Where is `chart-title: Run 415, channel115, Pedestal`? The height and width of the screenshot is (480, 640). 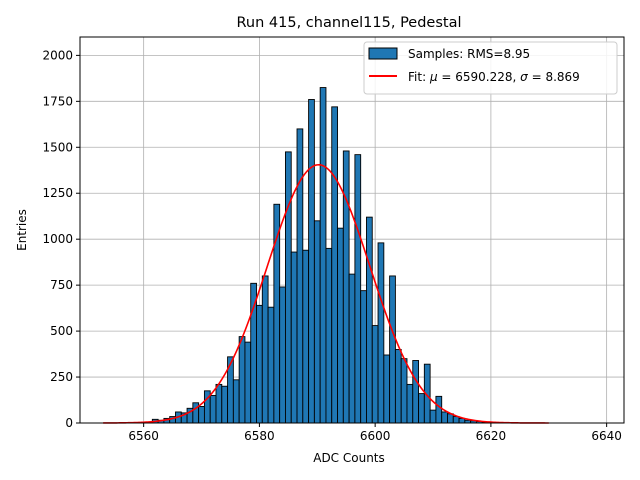
chart-title: Run 415, channel115, Pedestal is located at coordinates (348, 23).